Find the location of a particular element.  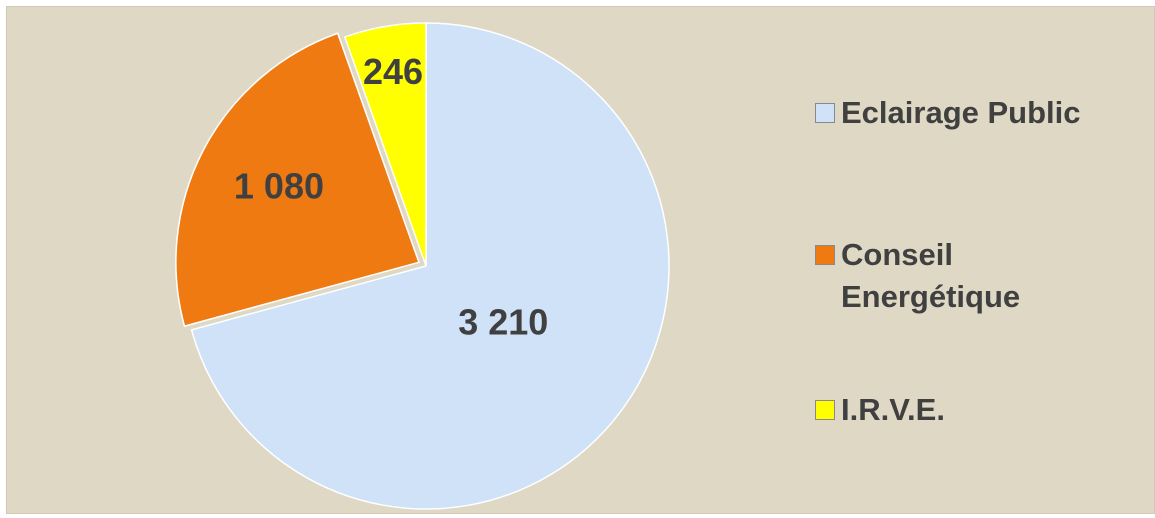

data-label: 1 080 is located at coordinates (279, 186).